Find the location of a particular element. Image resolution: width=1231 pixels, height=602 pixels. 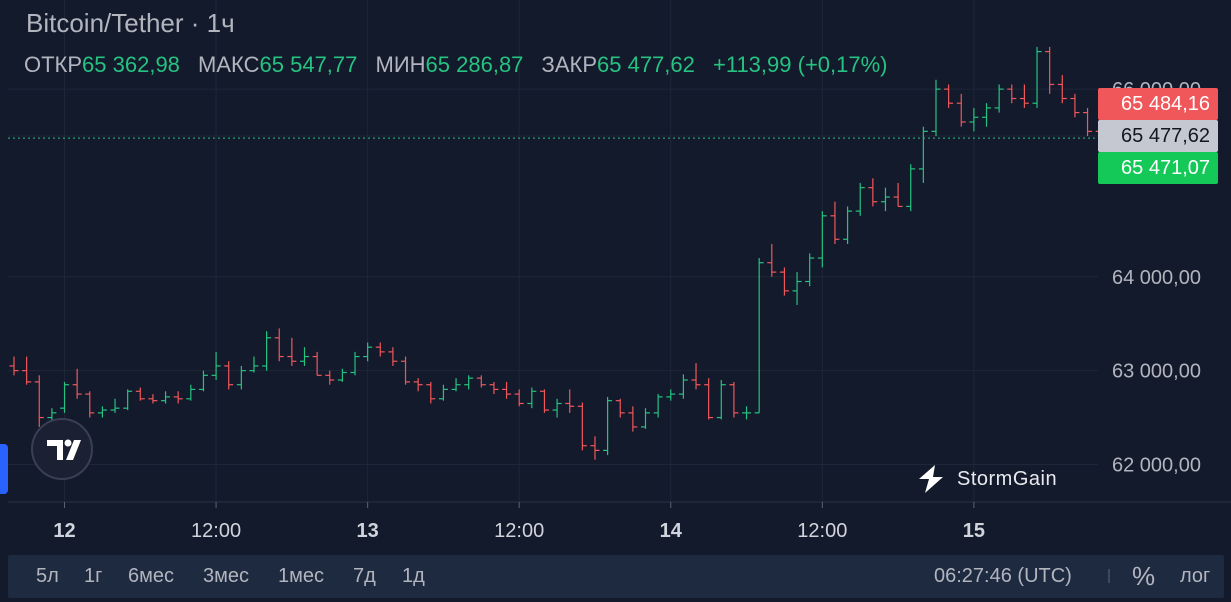

timeframe-1y-button: 1г is located at coordinates (93, 576).